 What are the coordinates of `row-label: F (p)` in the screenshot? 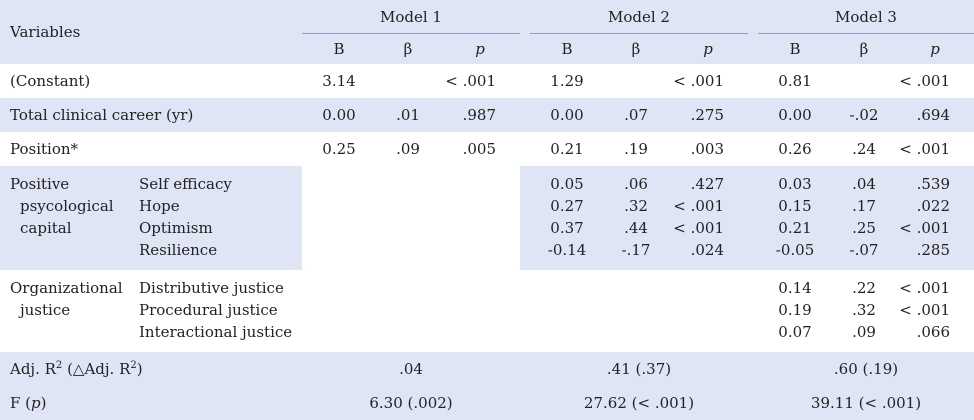 It's located at (28, 403).